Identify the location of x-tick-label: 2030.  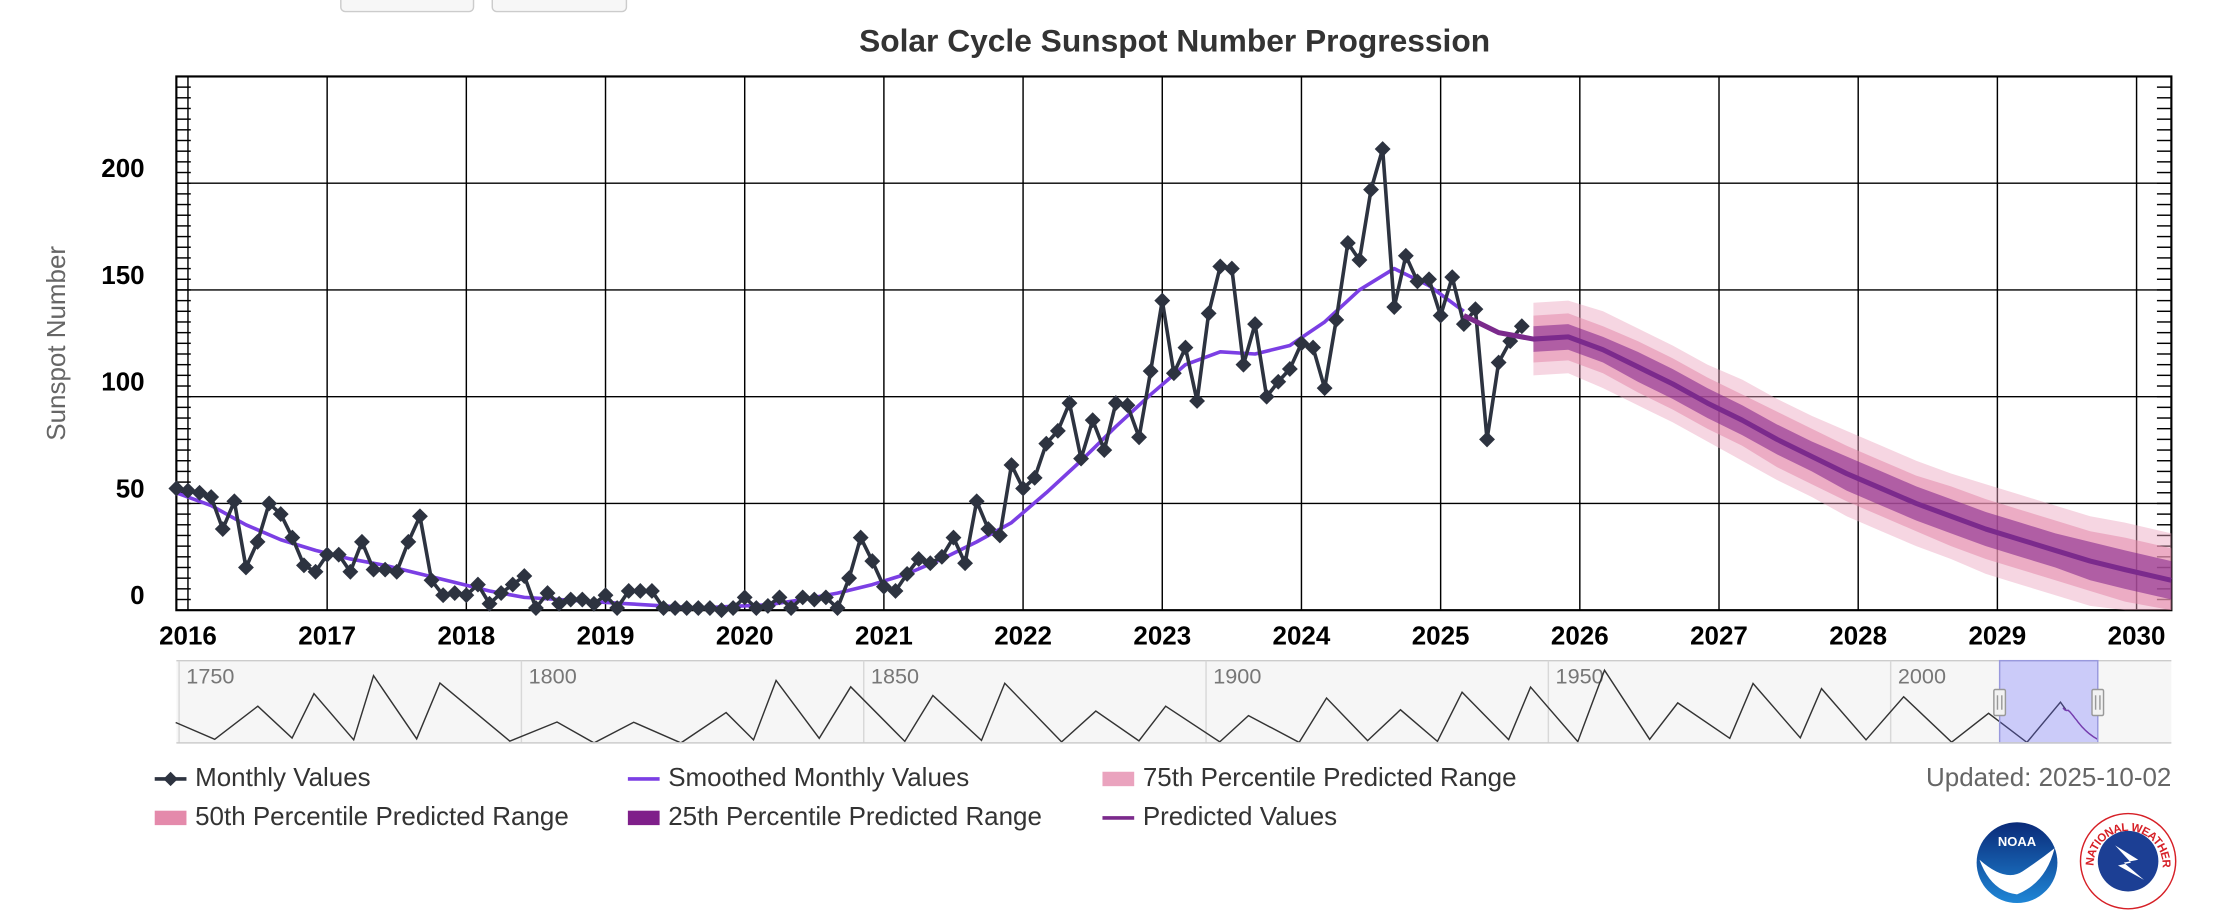
(2137, 635).